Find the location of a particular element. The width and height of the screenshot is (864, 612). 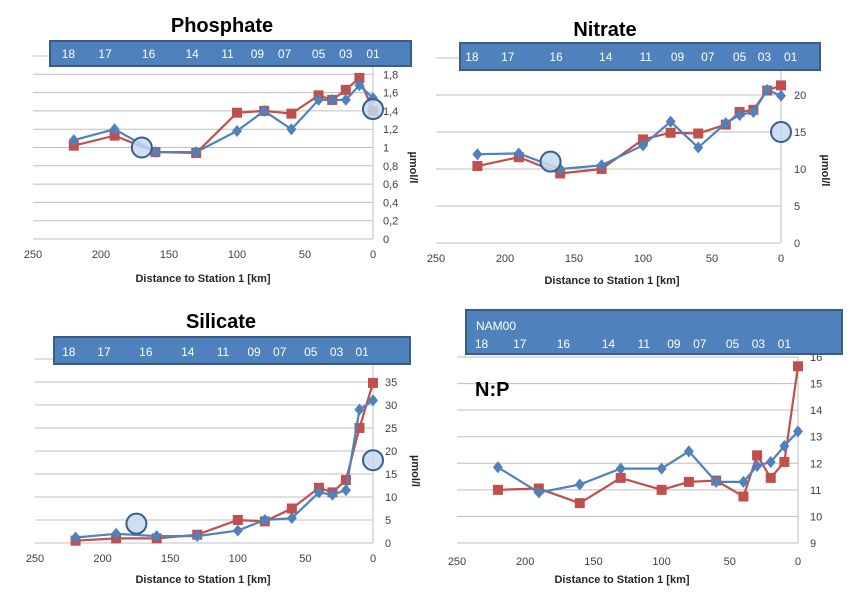

y-tick-label: 12 is located at coordinates (816, 464).